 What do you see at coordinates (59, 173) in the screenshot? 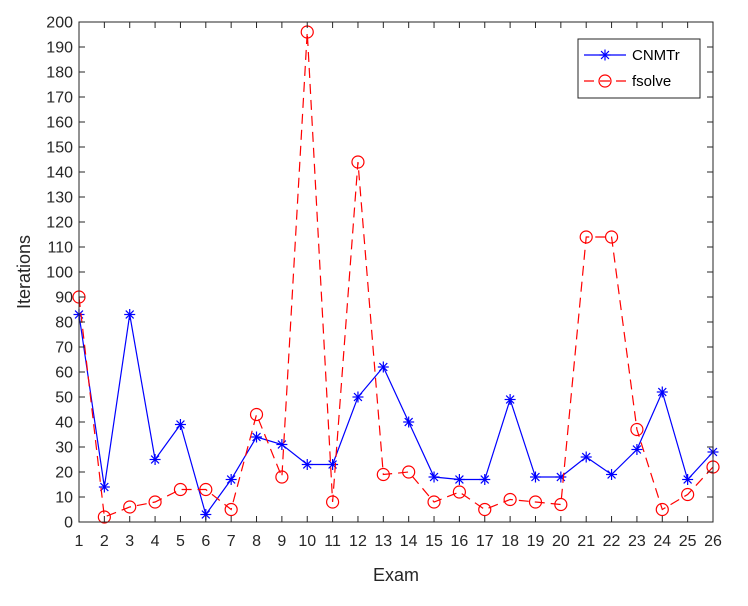
I see `y-tick-label: 140` at bounding box center [59, 173].